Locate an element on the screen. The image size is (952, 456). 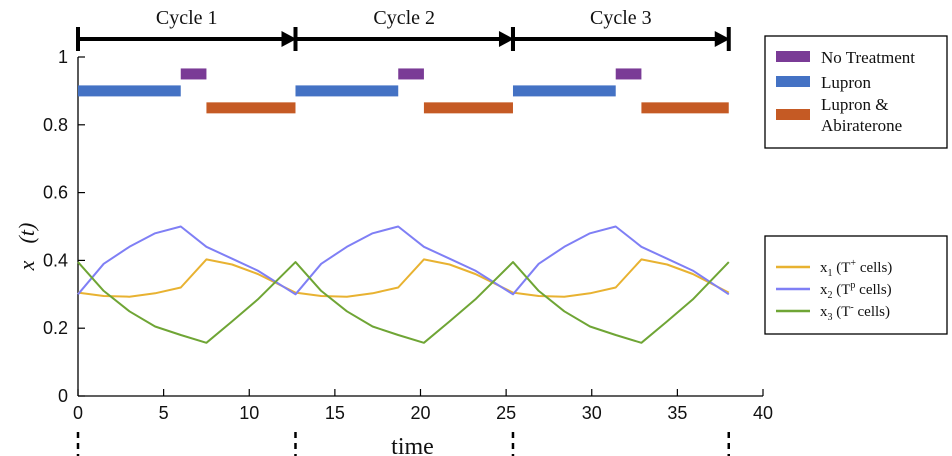
series-legend-label: x3 (T- cells) is located at coordinates (855, 312).